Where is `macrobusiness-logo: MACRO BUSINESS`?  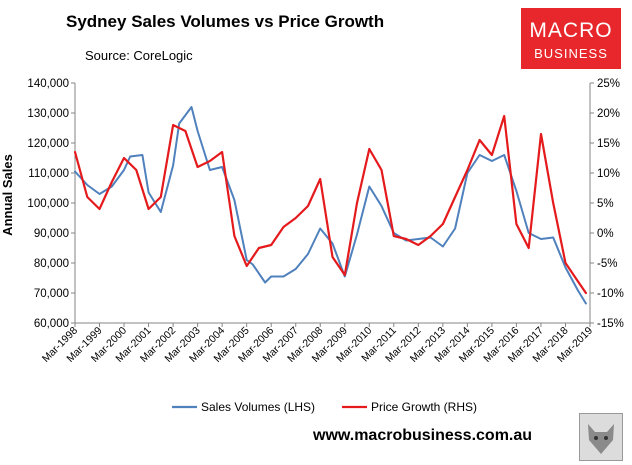
macrobusiness-logo: MACRO BUSINESS is located at coordinates (571, 38).